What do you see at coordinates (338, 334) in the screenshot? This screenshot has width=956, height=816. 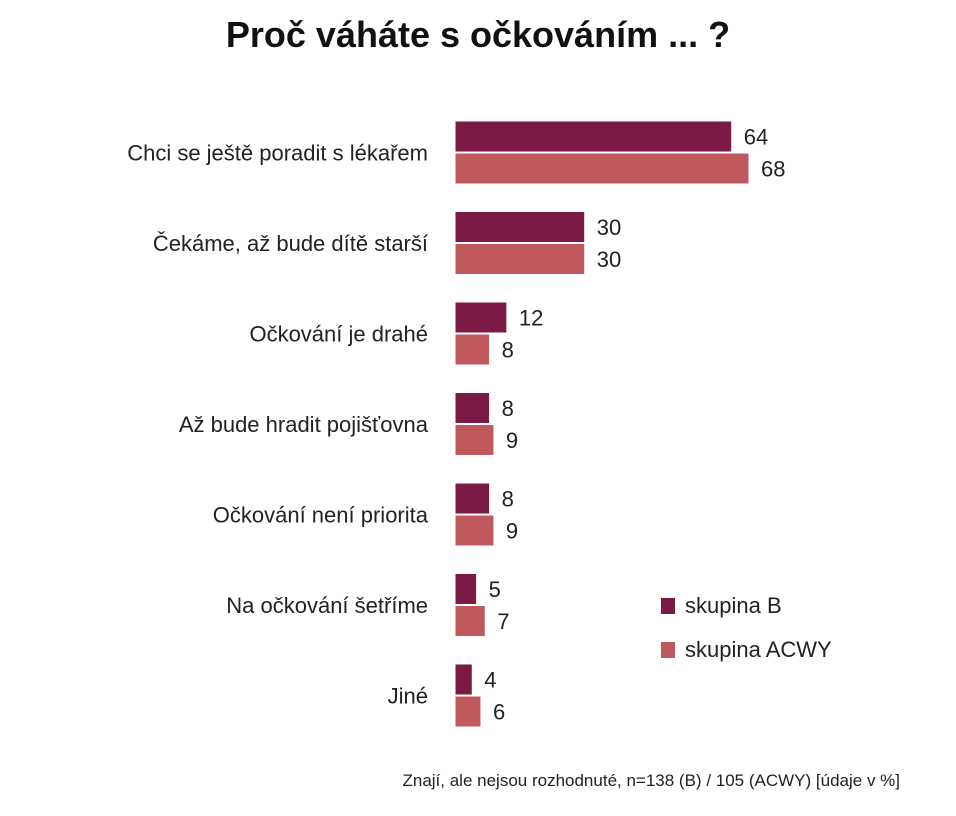 I see `category-label: Očkování je drahé` at bounding box center [338, 334].